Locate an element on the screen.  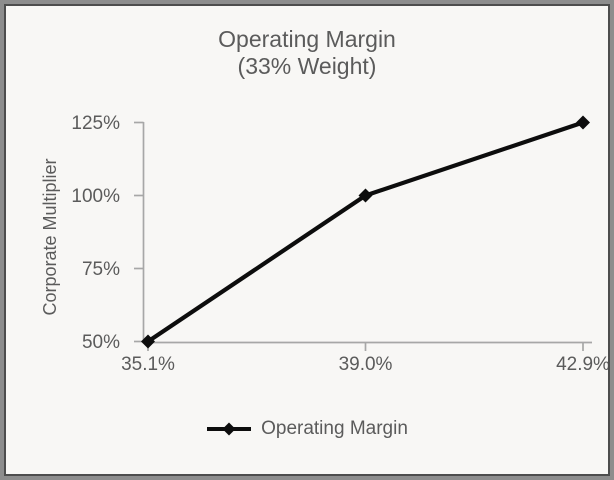
y-tick-label: 50% is located at coordinates (101, 342).